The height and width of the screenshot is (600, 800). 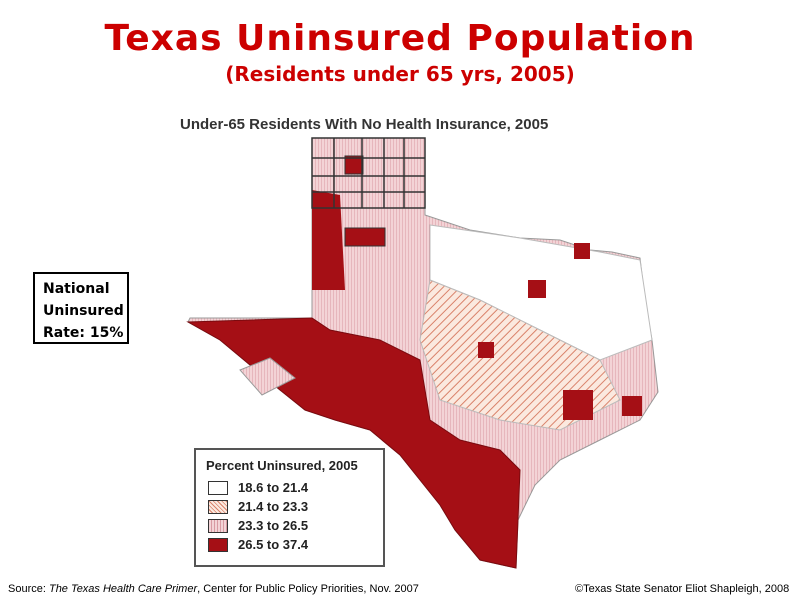 What do you see at coordinates (273, 506) in the screenshot?
I see `legend-label: 21.4 to 23.3` at bounding box center [273, 506].